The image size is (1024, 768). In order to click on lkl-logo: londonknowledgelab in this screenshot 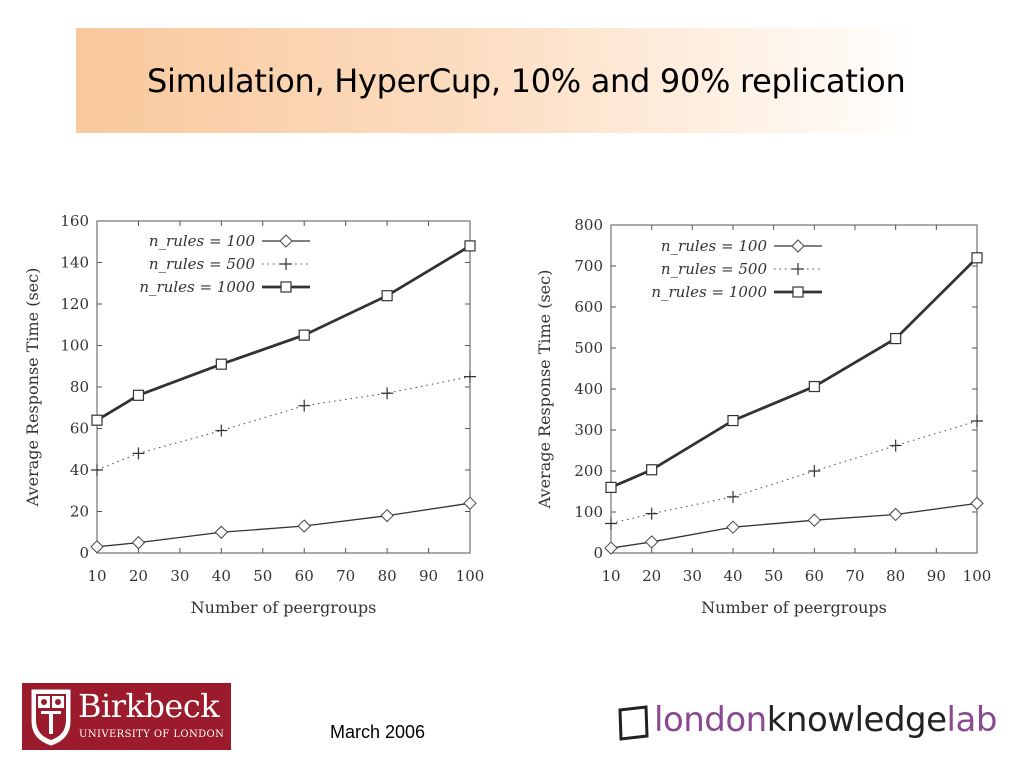, I will do `click(816, 723)`.